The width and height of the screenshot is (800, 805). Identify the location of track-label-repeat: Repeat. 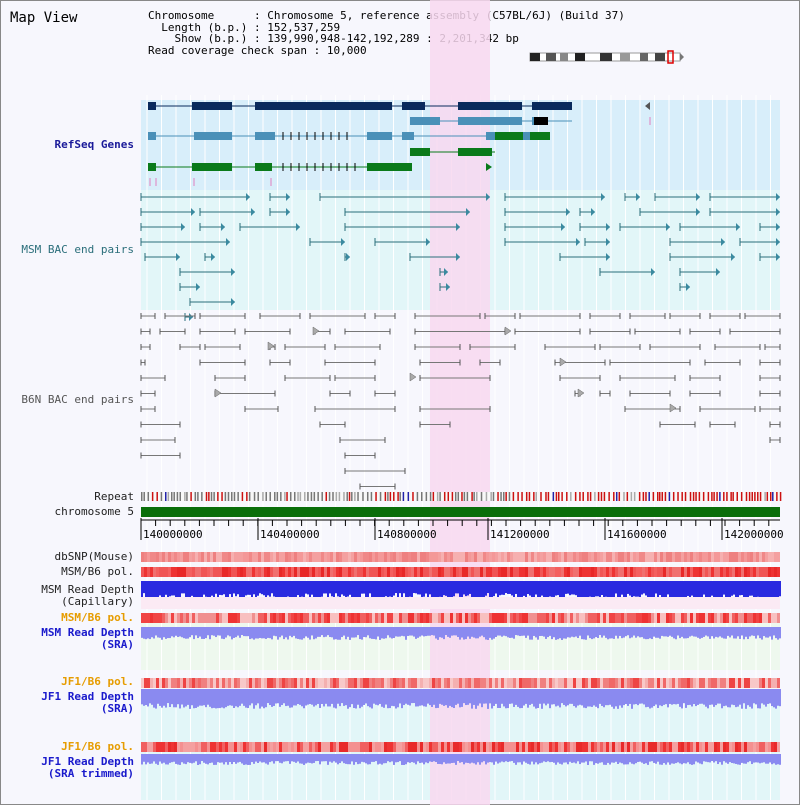
(114, 496).